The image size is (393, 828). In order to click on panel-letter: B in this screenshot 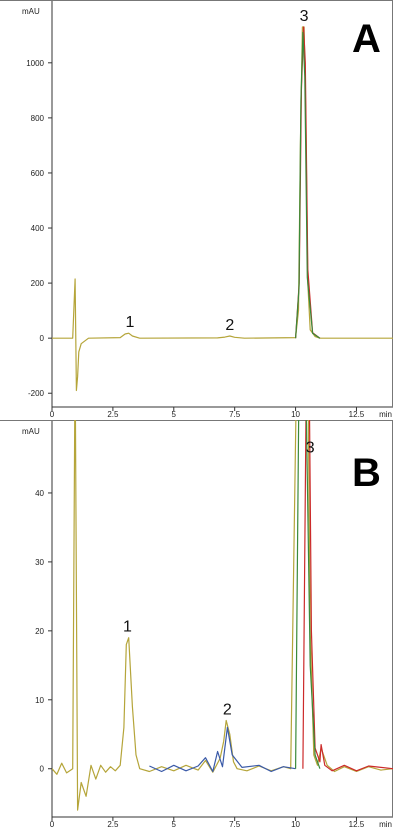, I will do `click(366, 473)`.